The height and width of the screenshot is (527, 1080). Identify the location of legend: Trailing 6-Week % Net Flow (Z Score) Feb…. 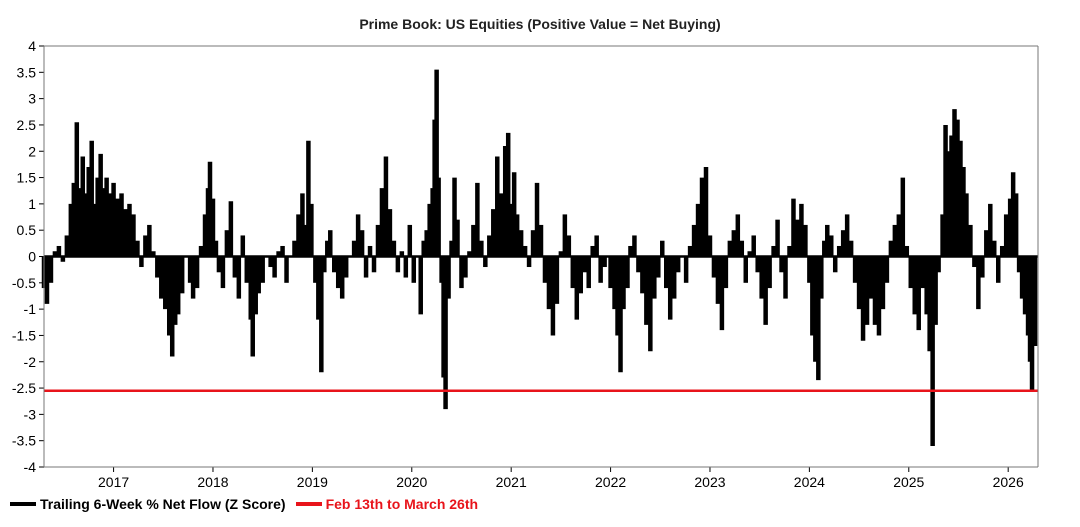
(249, 504).